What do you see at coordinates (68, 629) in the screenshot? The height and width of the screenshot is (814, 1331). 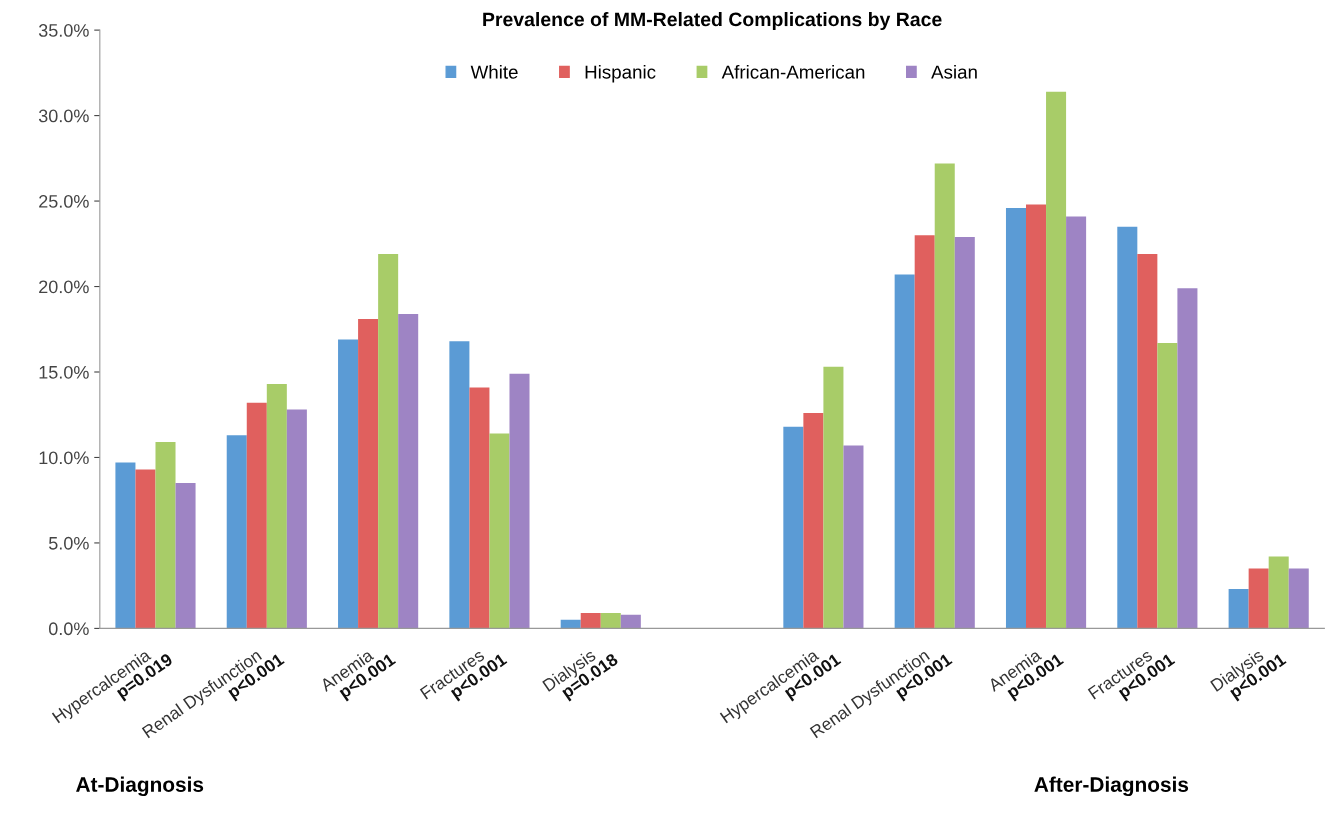 I see `y-tick-label: 0.0%` at bounding box center [68, 629].